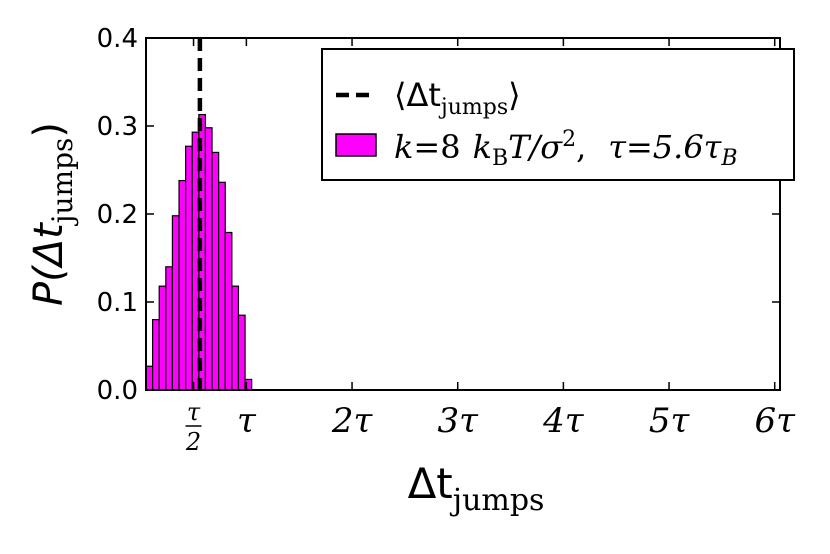 The height and width of the screenshot is (554, 830). I want to click on legend: ⟨Δtjumps⟩ k=8 kBT/σ2, τ=5.6τB, so click(558, 114).